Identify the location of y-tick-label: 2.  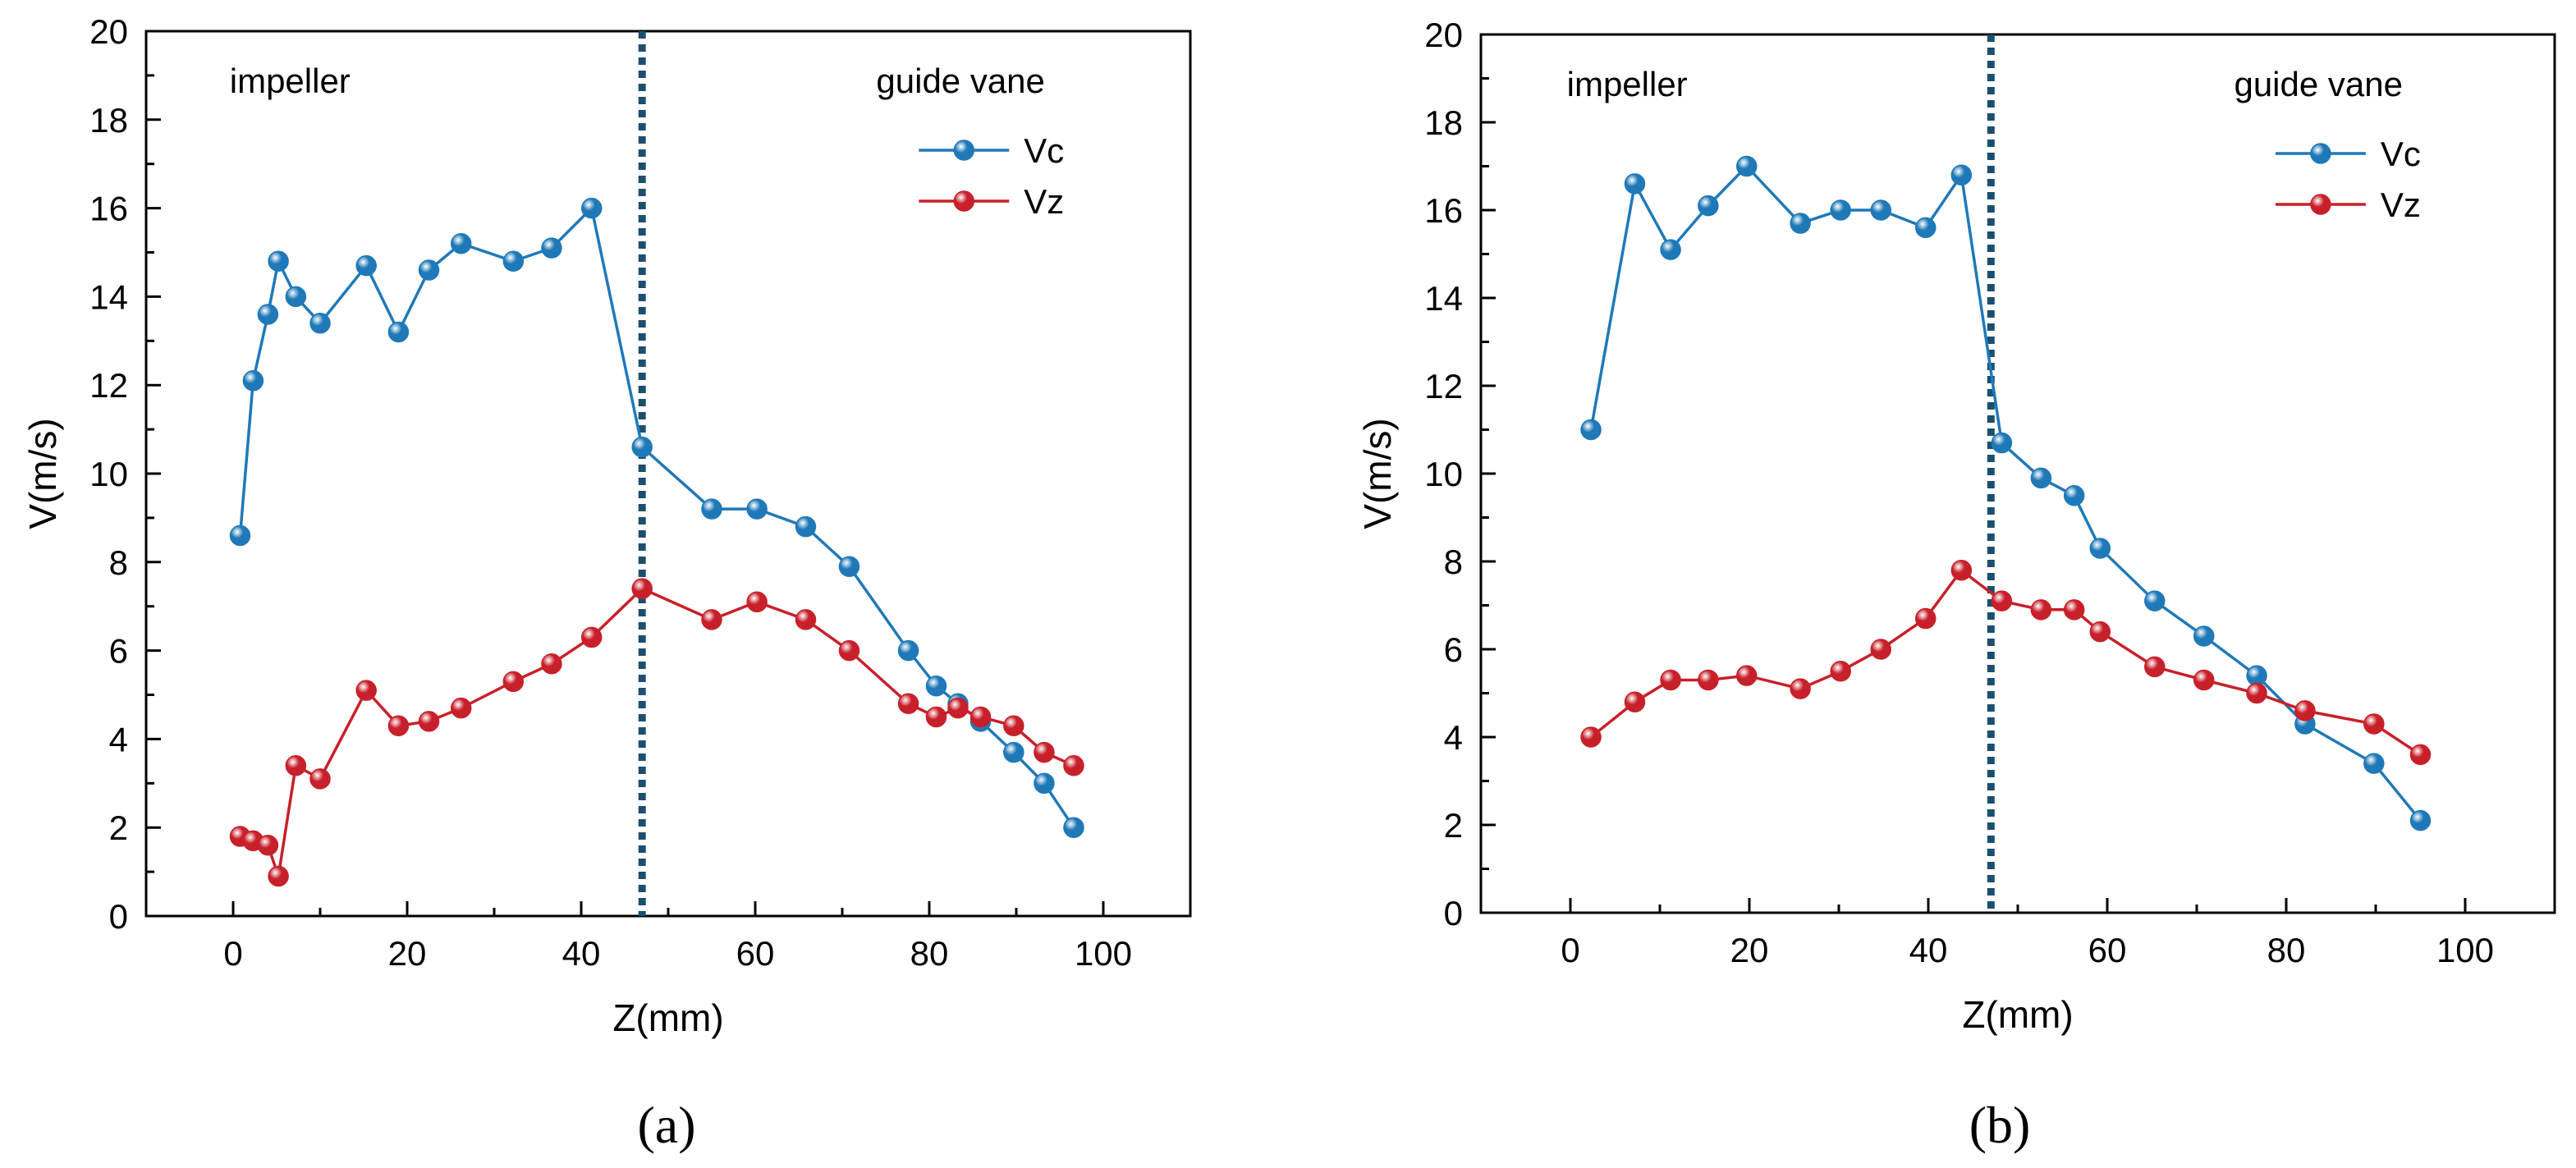
(119, 827).